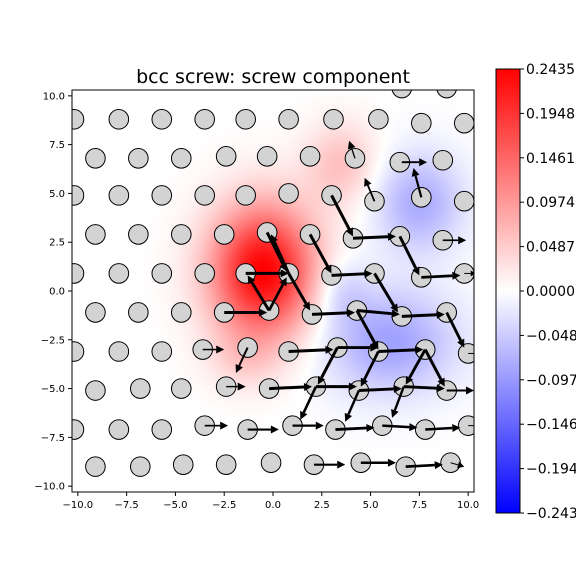 The width and height of the screenshot is (576, 576). I want to click on x-tick-label: 0.0, so click(273, 505).